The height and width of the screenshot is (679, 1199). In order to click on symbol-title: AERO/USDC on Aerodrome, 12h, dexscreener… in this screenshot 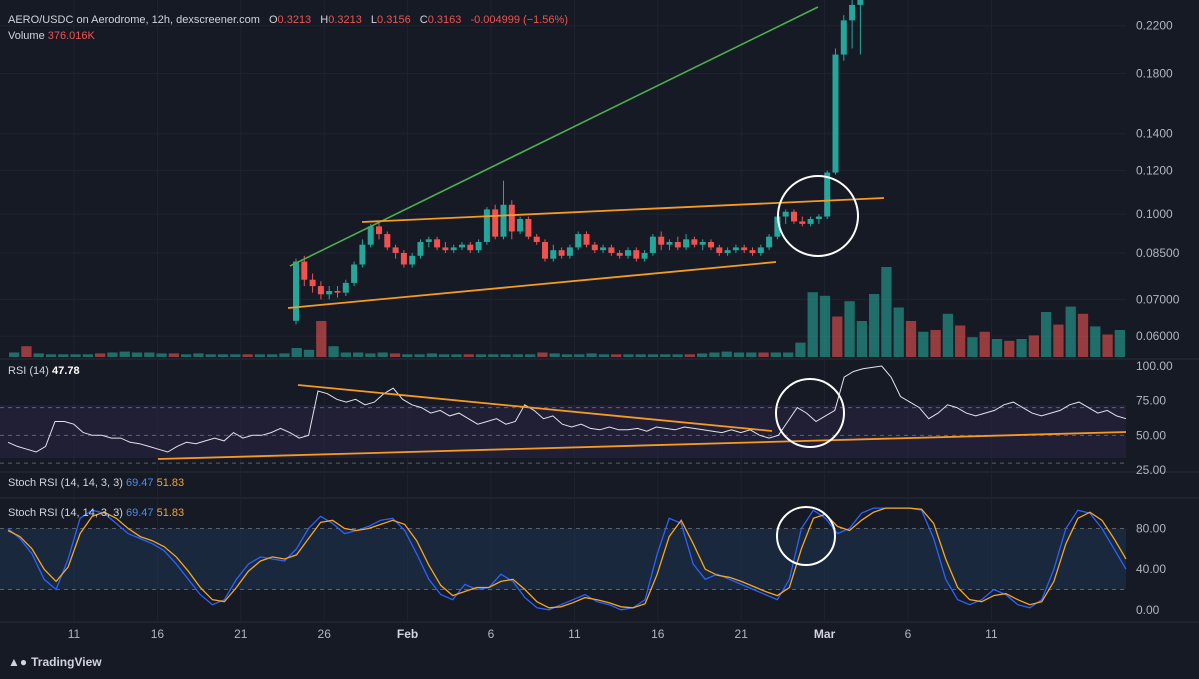, I will do `click(134, 20)`.